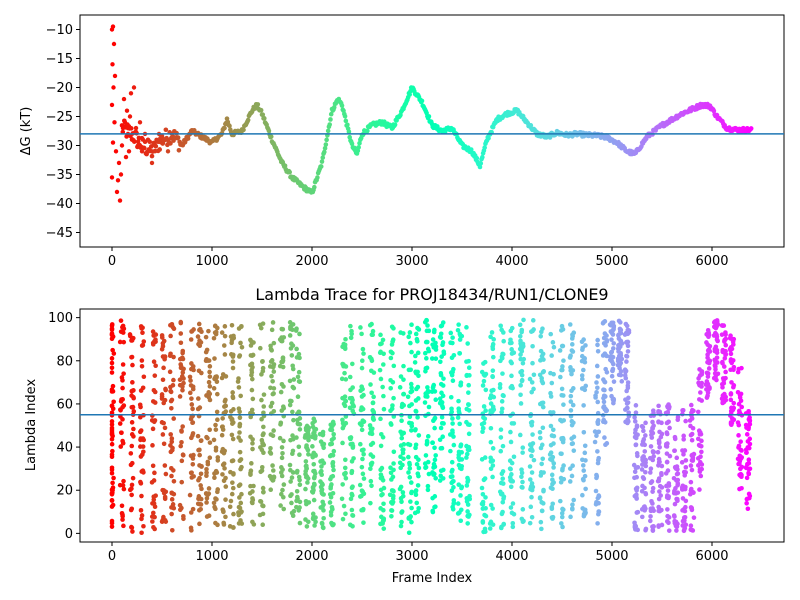 This screenshot has height=600, width=800. I want to click on y-tick-label: −15, so click(59, 59).